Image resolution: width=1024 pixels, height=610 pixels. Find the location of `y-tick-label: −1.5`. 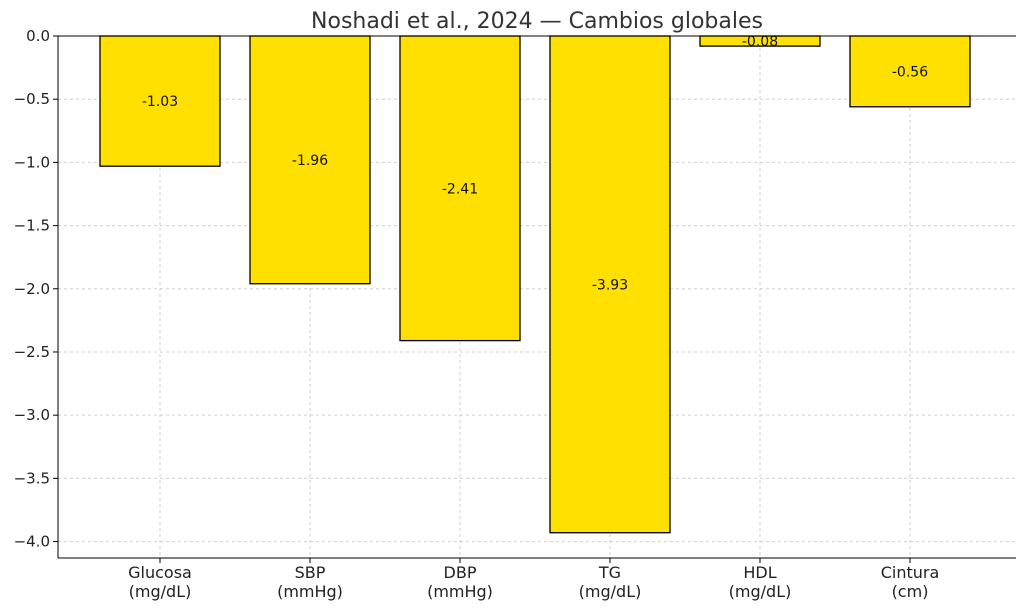

y-tick-label: −1.5 is located at coordinates (32, 226).